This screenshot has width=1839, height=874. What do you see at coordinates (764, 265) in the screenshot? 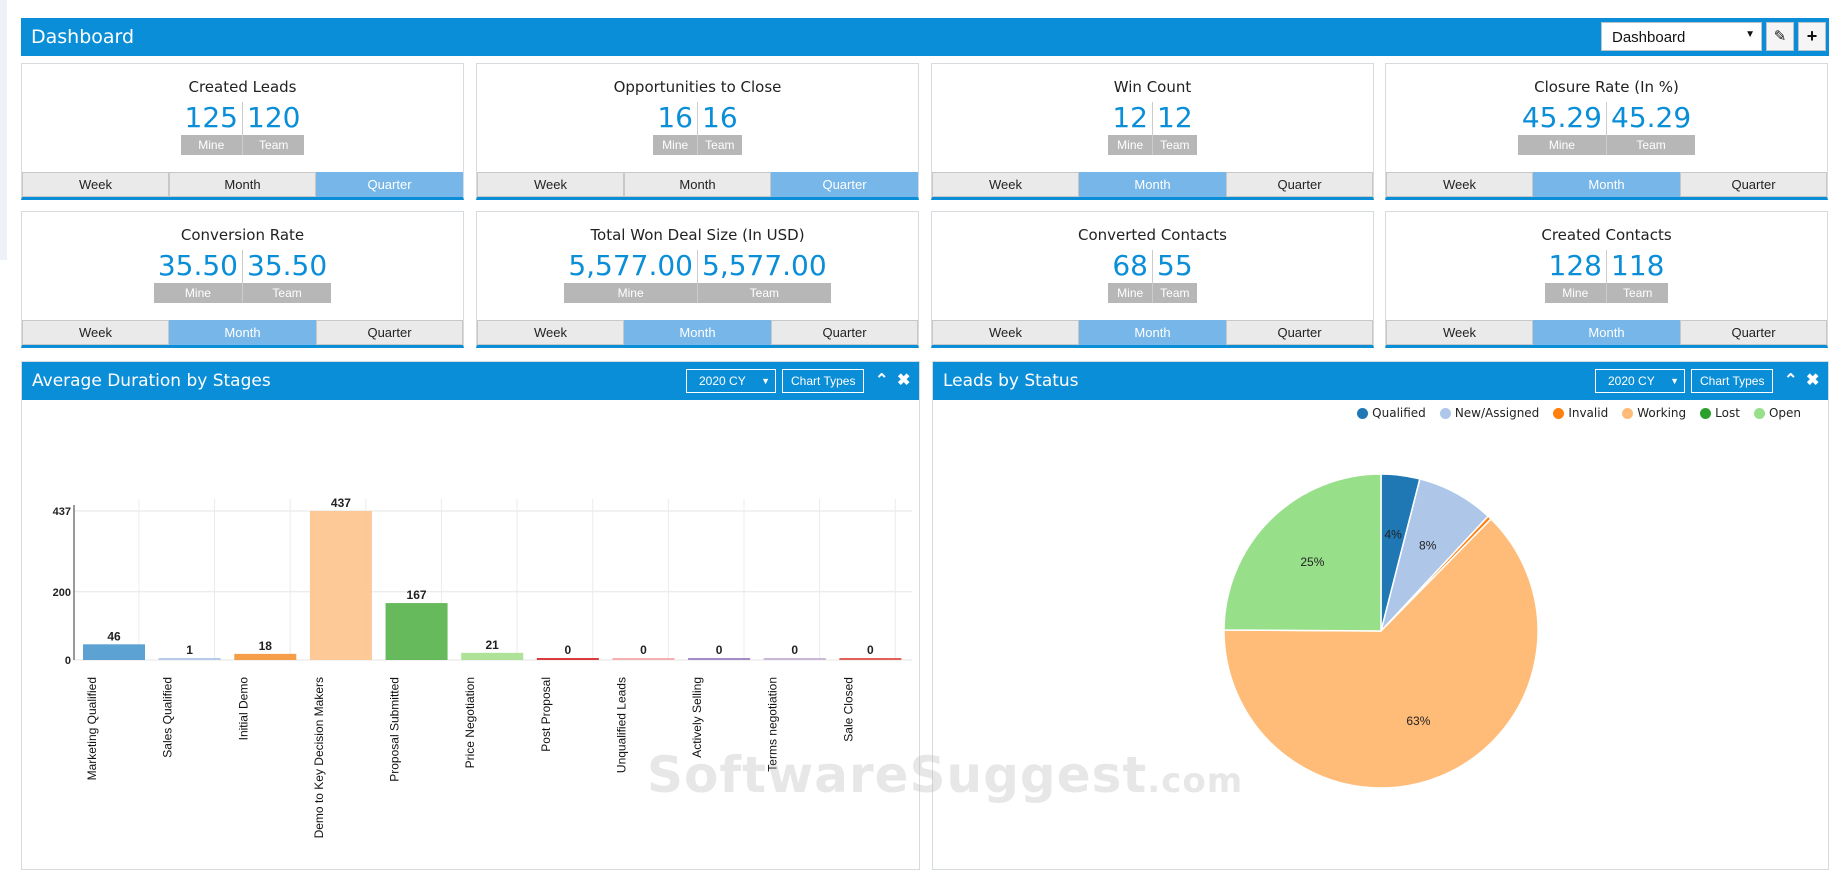
I see `team-value: 5,577.00` at bounding box center [764, 265].